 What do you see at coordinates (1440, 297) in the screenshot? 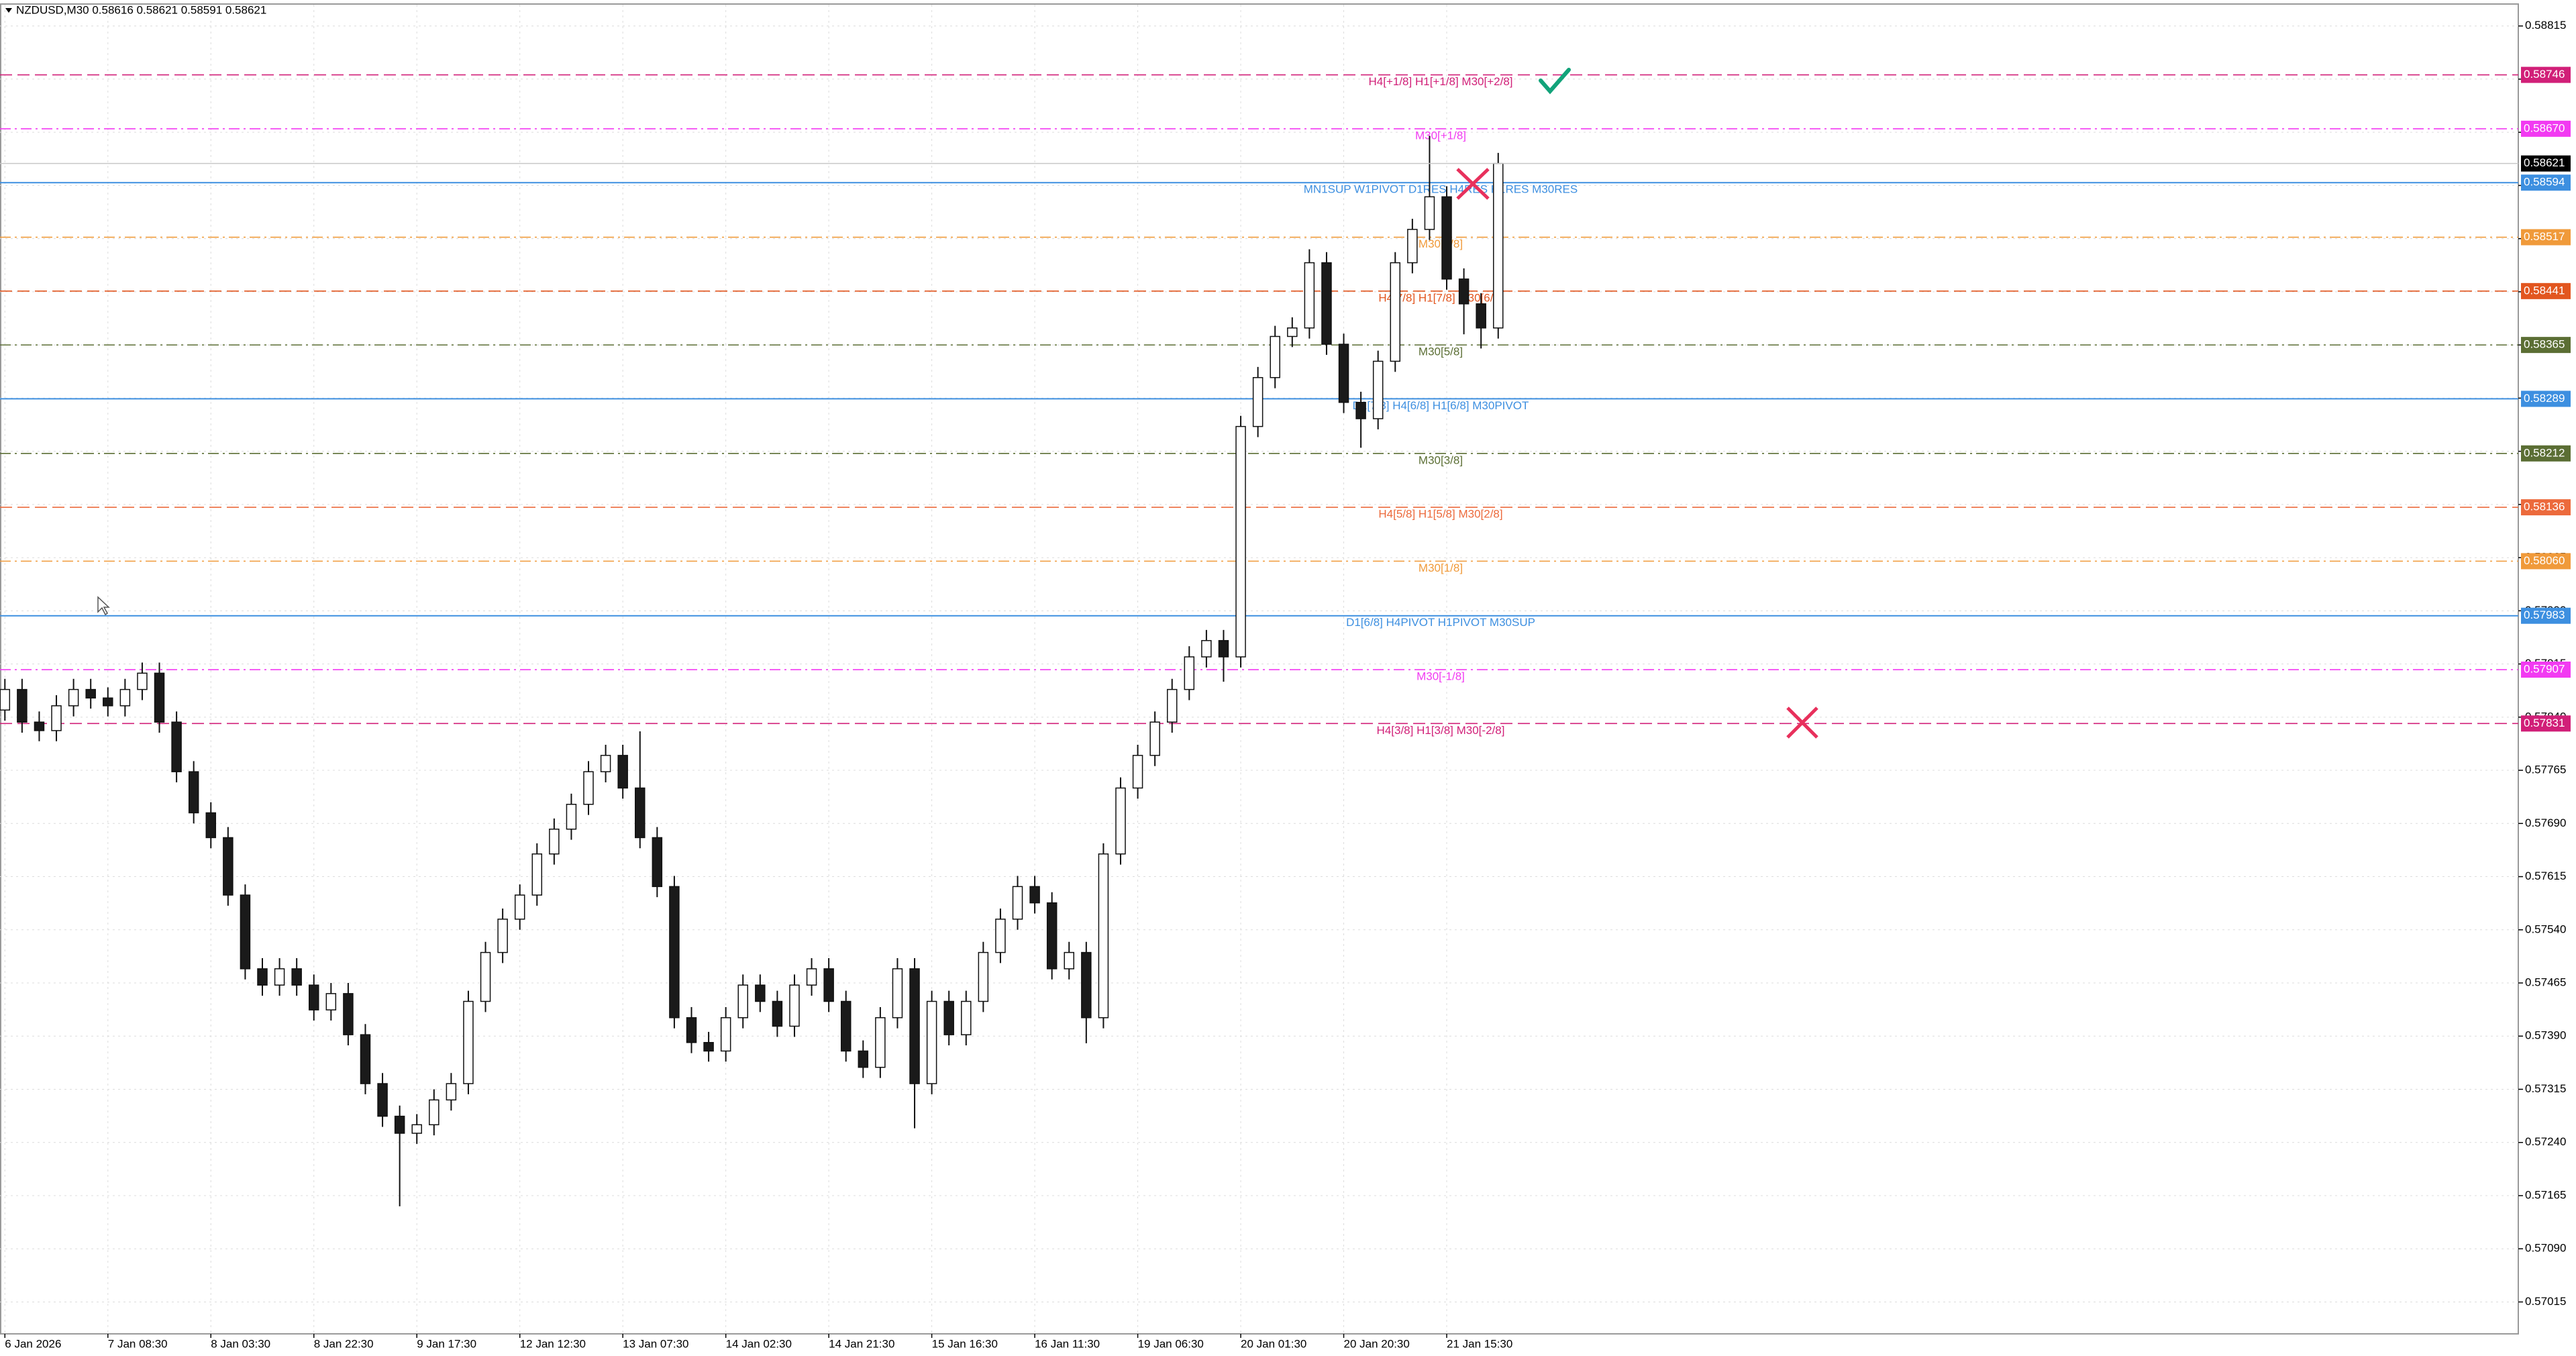
I see `level-label: H4[7/8] H1[7/8] M30[6/8]` at bounding box center [1440, 297].